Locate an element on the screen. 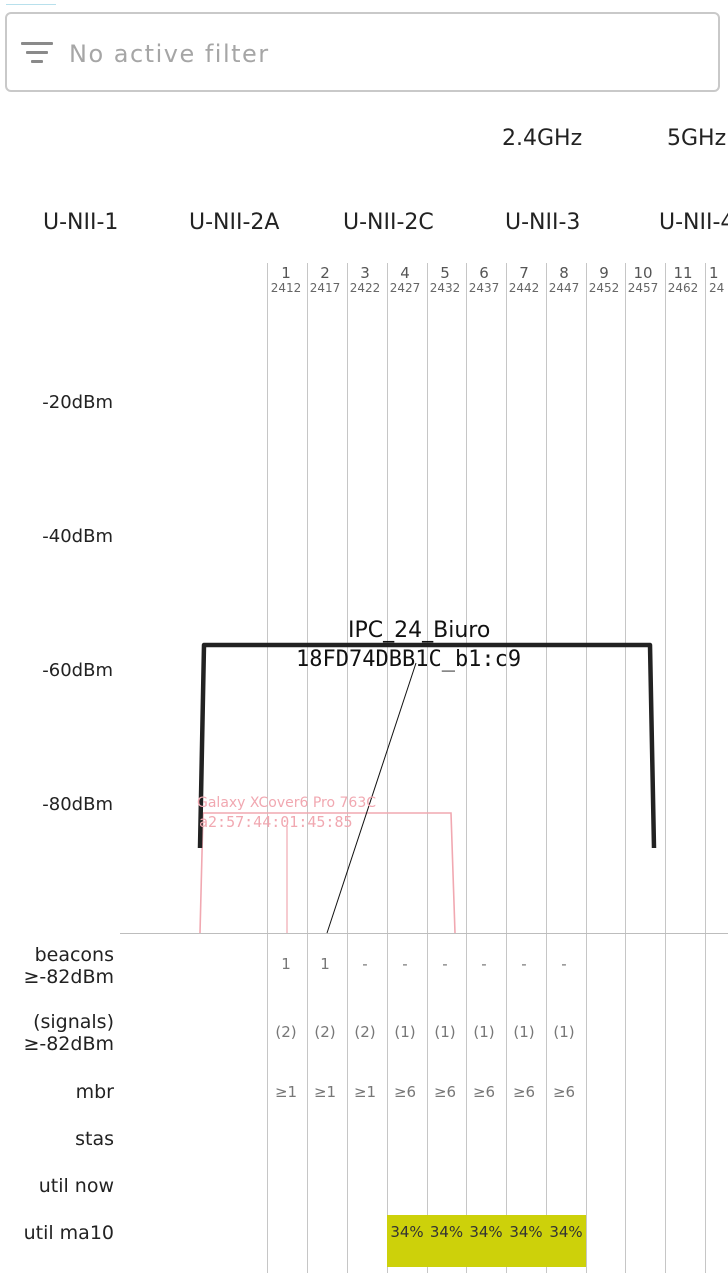 The height and width of the screenshot is (1273, 728). channel-number: 4 is located at coordinates (405, 273).